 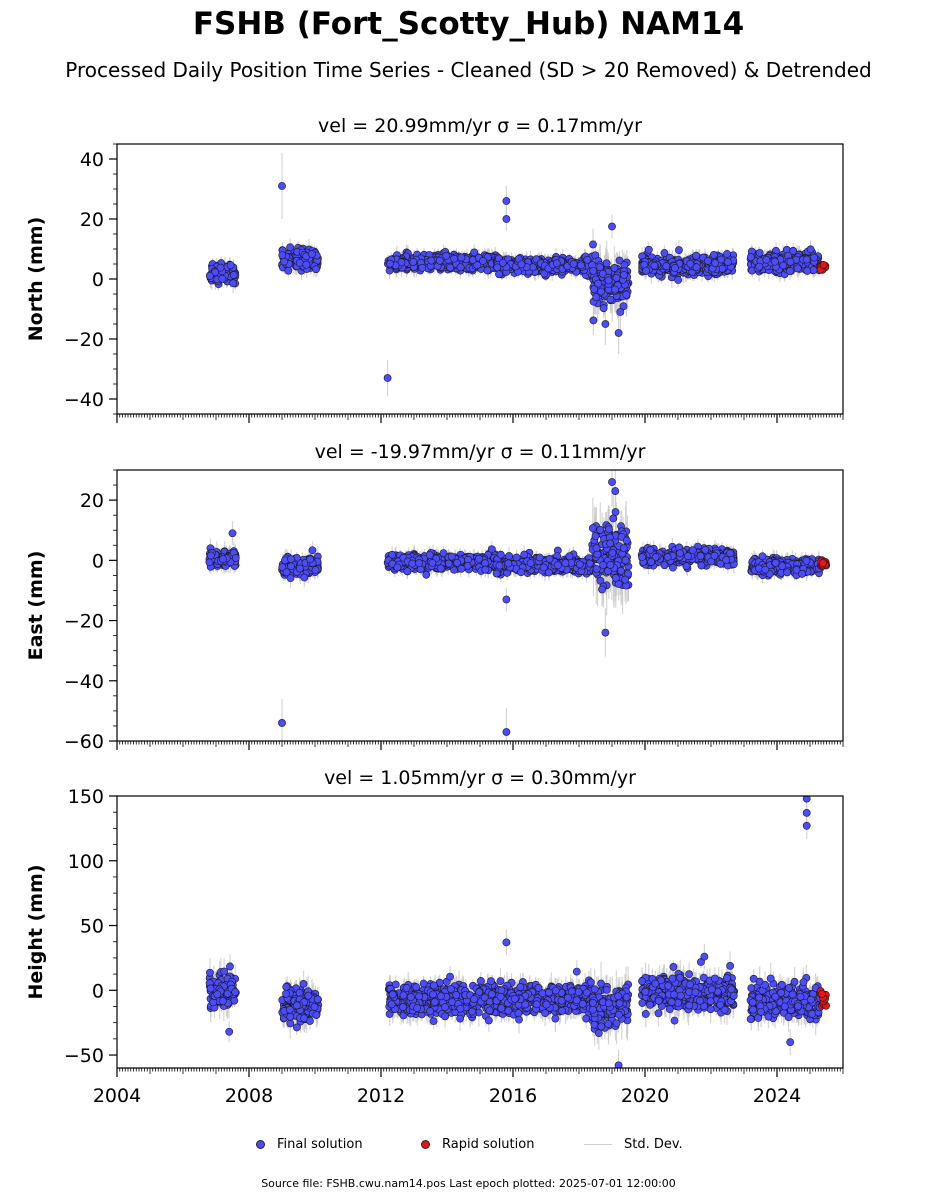 I want to click on y-tick-label: 40, so click(x=92, y=160).